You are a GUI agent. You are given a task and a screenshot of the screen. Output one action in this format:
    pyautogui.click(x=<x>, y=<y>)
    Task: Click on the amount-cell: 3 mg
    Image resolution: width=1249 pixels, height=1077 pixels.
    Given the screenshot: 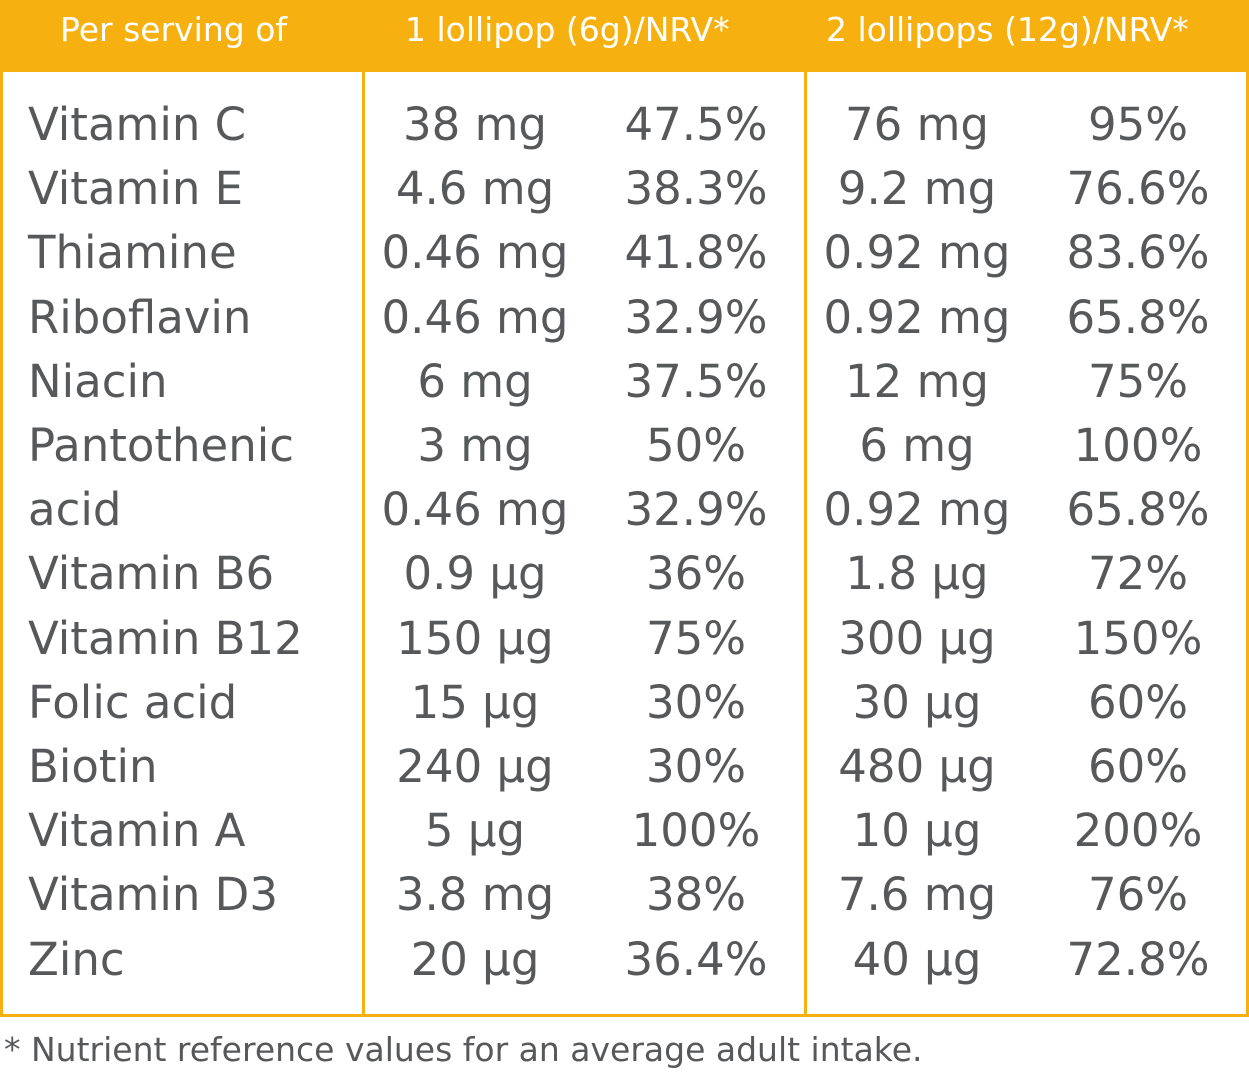 What is the action you would take?
    pyautogui.click(x=475, y=445)
    